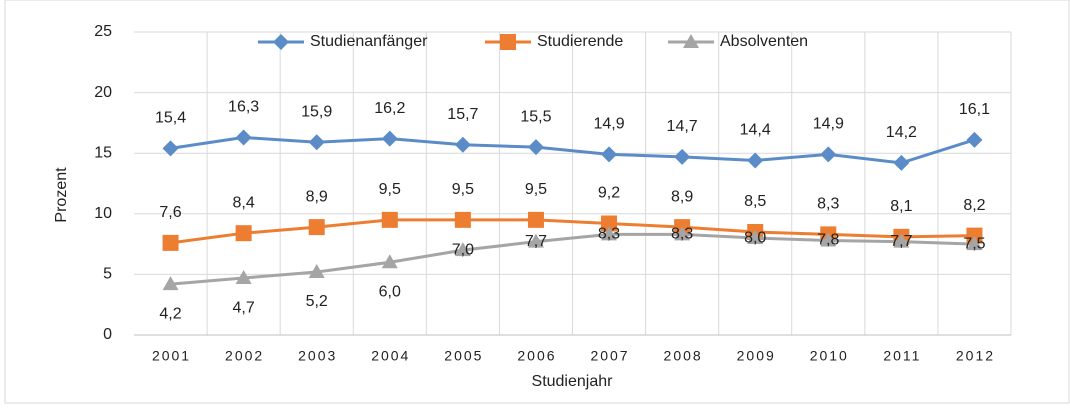  I want to click on x-tick-label: 2011, so click(902, 356).